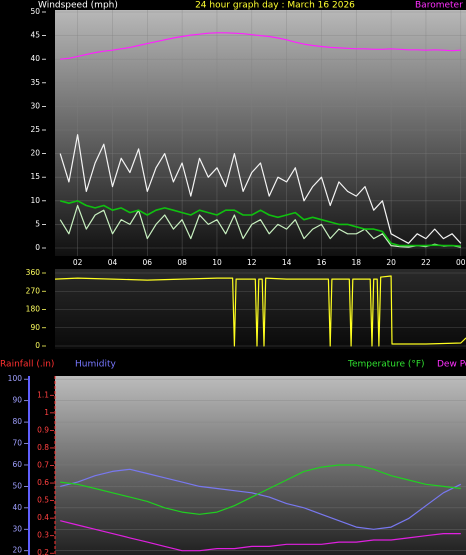  What do you see at coordinates (43, 551) in the screenshot?
I see `y2-tick-label: 0.2` at bounding box center [43, 551].